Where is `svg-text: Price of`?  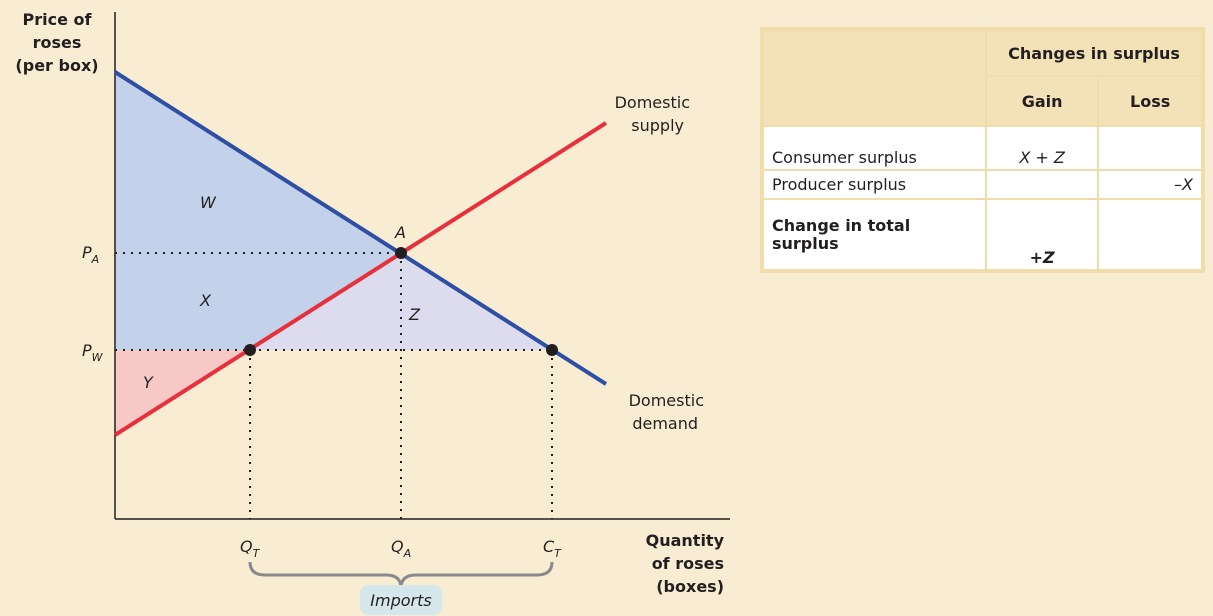 svg-text: Price of is located at coordinates (58, 19).